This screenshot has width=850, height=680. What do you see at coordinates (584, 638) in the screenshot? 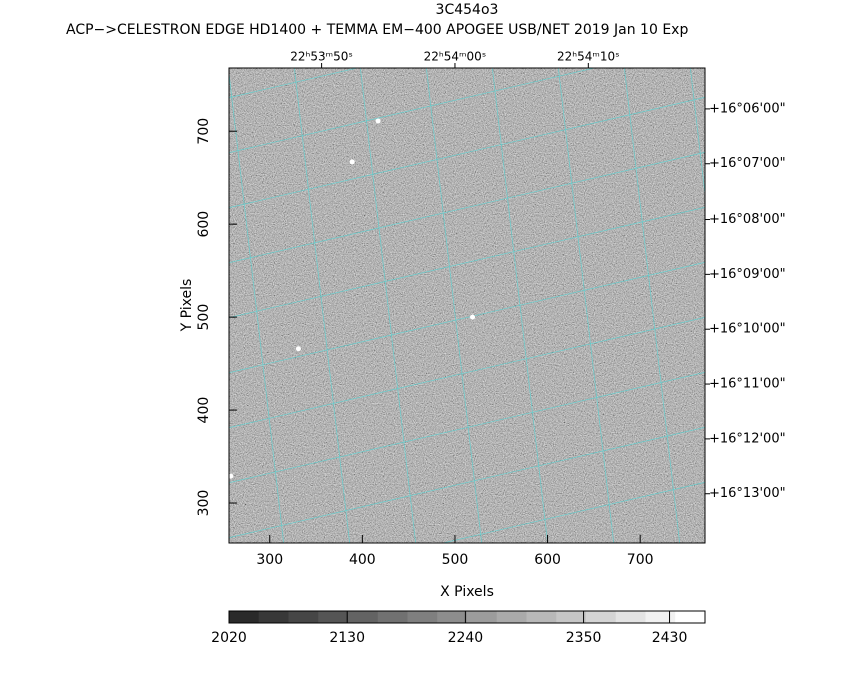
I see `colorbar-tick-label: 2350` at bounding box center [584, 638].